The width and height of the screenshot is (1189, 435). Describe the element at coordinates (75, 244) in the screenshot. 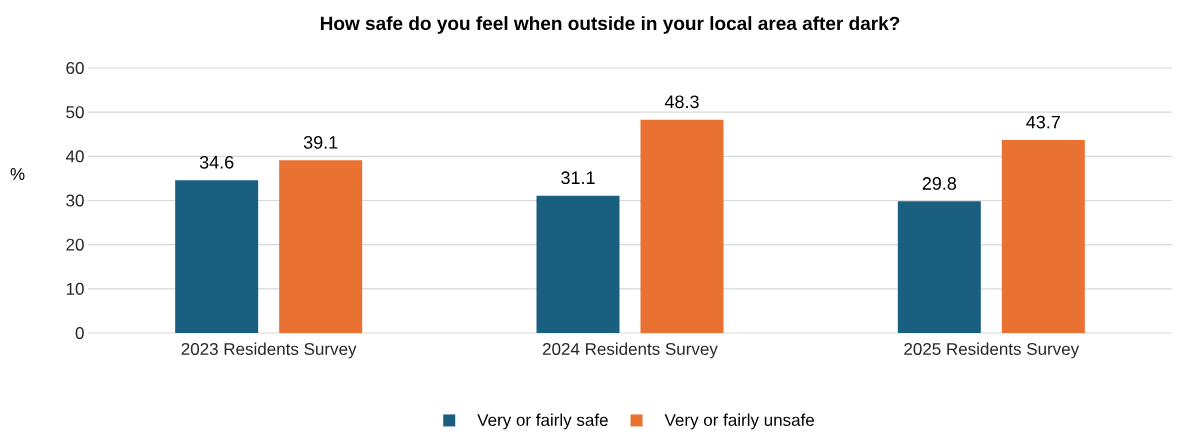

I see `y-tick-label: 20` at that location.